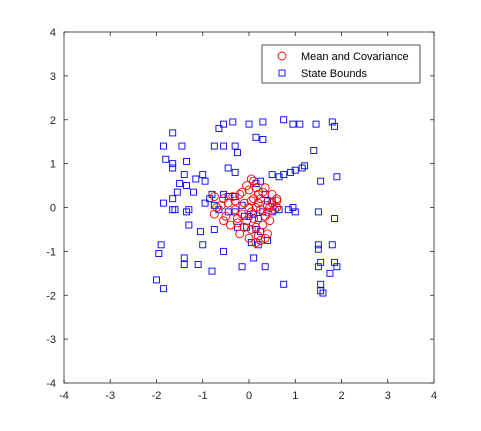 Image resolution: width=481 pixels, height=431 pixels. Describe the element at coordinates (51, 296) in the screenshot. I see `y-tick-label: -2` at that location.